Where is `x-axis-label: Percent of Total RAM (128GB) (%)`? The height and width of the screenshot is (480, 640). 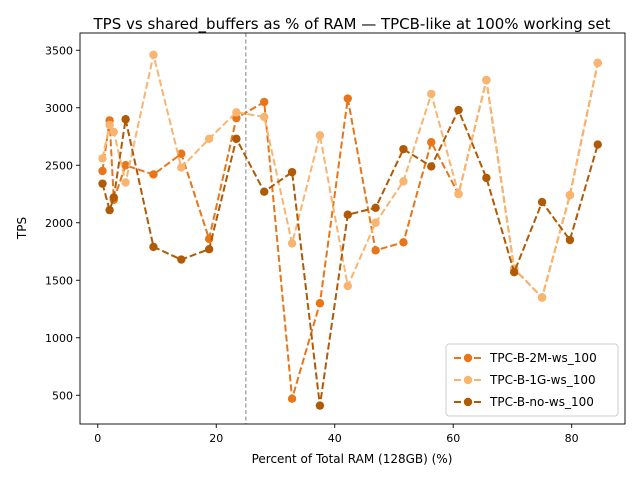
x-axis-label: Percent of Total RAM (128GB) (%) is located at coordinates (352, 459).